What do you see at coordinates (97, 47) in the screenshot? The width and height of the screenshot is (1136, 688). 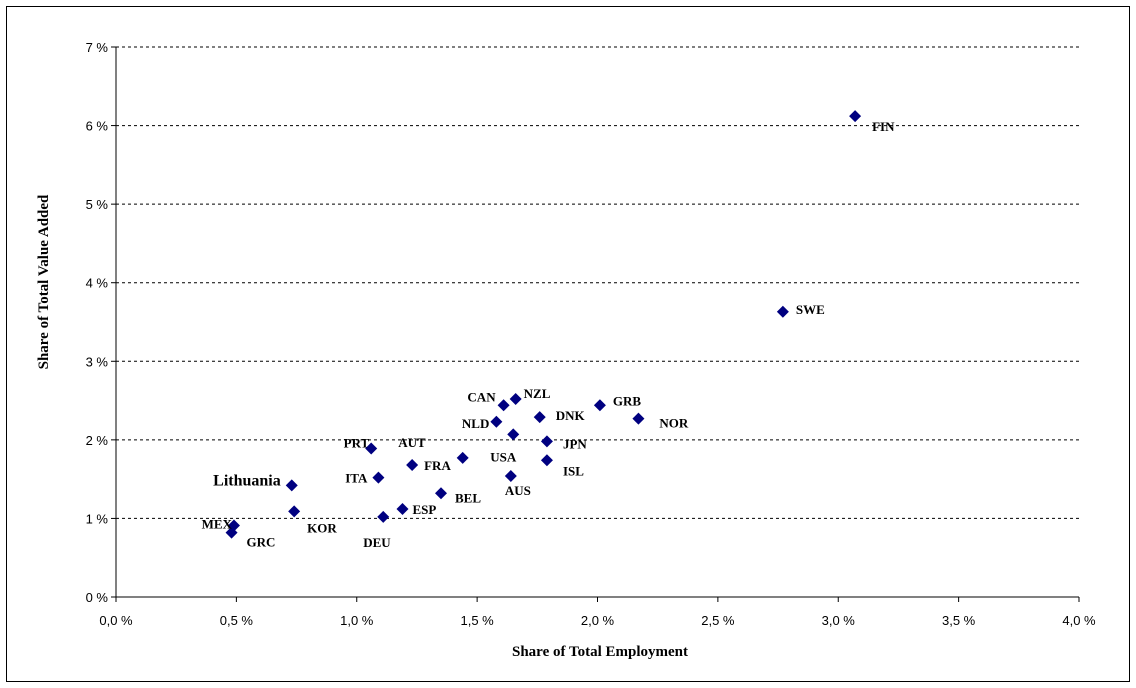 I see `y-tick-label: 7 %` at bounding box center [97, 47].